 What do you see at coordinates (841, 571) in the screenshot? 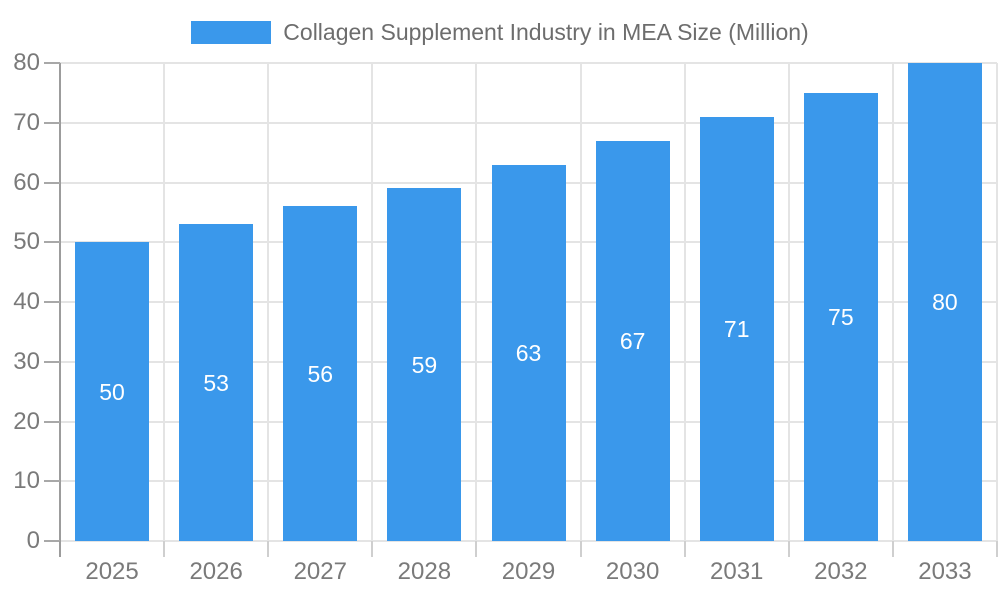
I see `x-axis-label-2032: 2032` at bounding box center [841, 571].